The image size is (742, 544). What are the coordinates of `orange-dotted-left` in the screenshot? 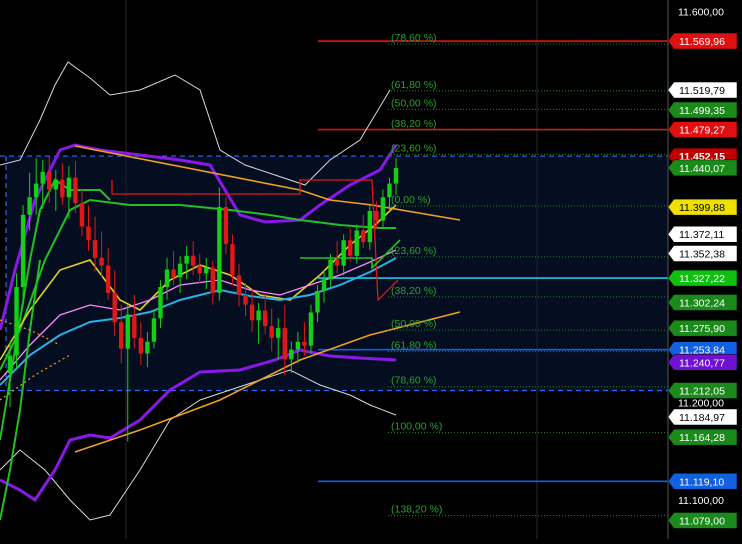 It's located at (30, 332).